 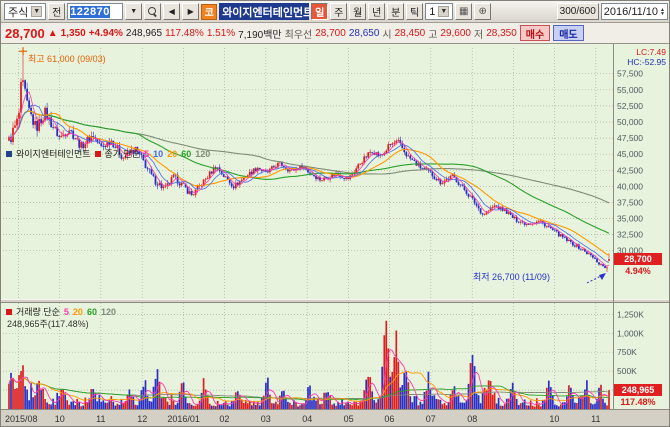 I want to click on interval-select: 1 ▼, so click(x=439, y=11).